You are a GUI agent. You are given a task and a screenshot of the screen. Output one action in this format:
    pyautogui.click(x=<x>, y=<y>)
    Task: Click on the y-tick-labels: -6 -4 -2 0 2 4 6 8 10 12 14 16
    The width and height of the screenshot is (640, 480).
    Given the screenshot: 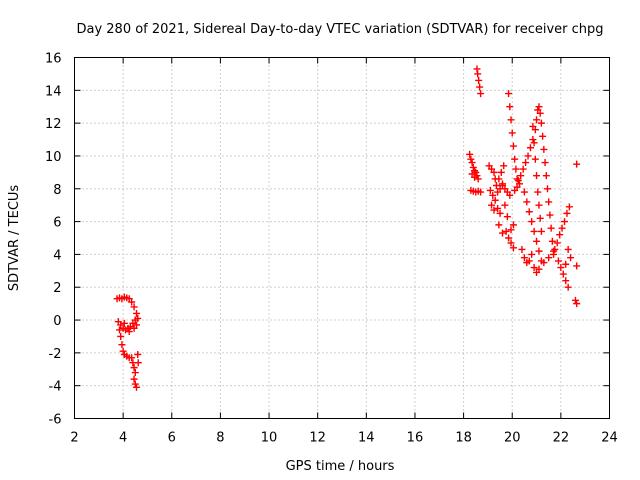 What is the action you would take?
    pyautogui.click(x=53, y=240)
    